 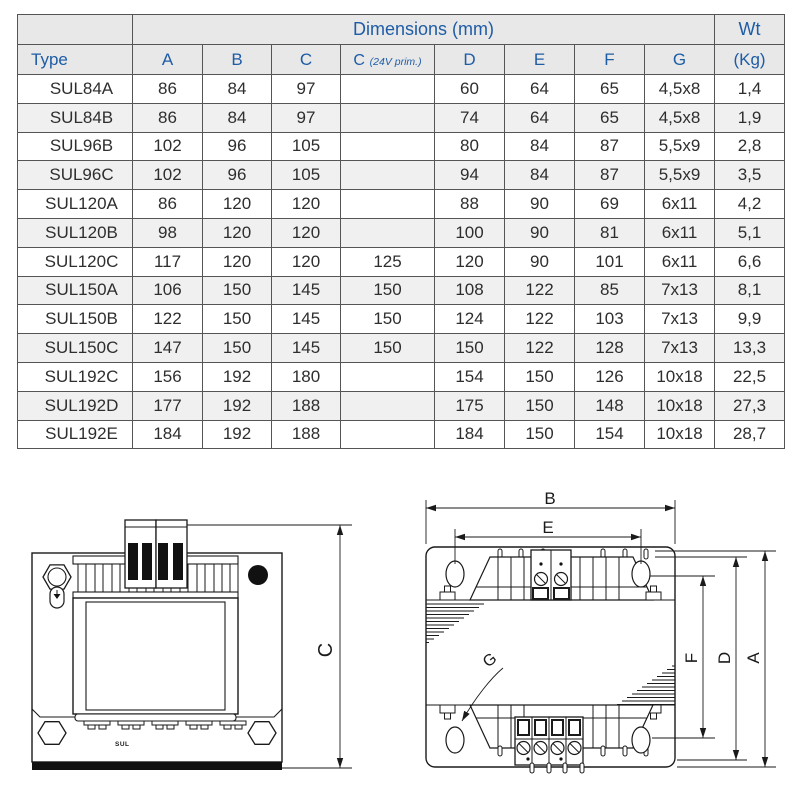 I want to click on cell-a: 117, so click(x=167, y=261).